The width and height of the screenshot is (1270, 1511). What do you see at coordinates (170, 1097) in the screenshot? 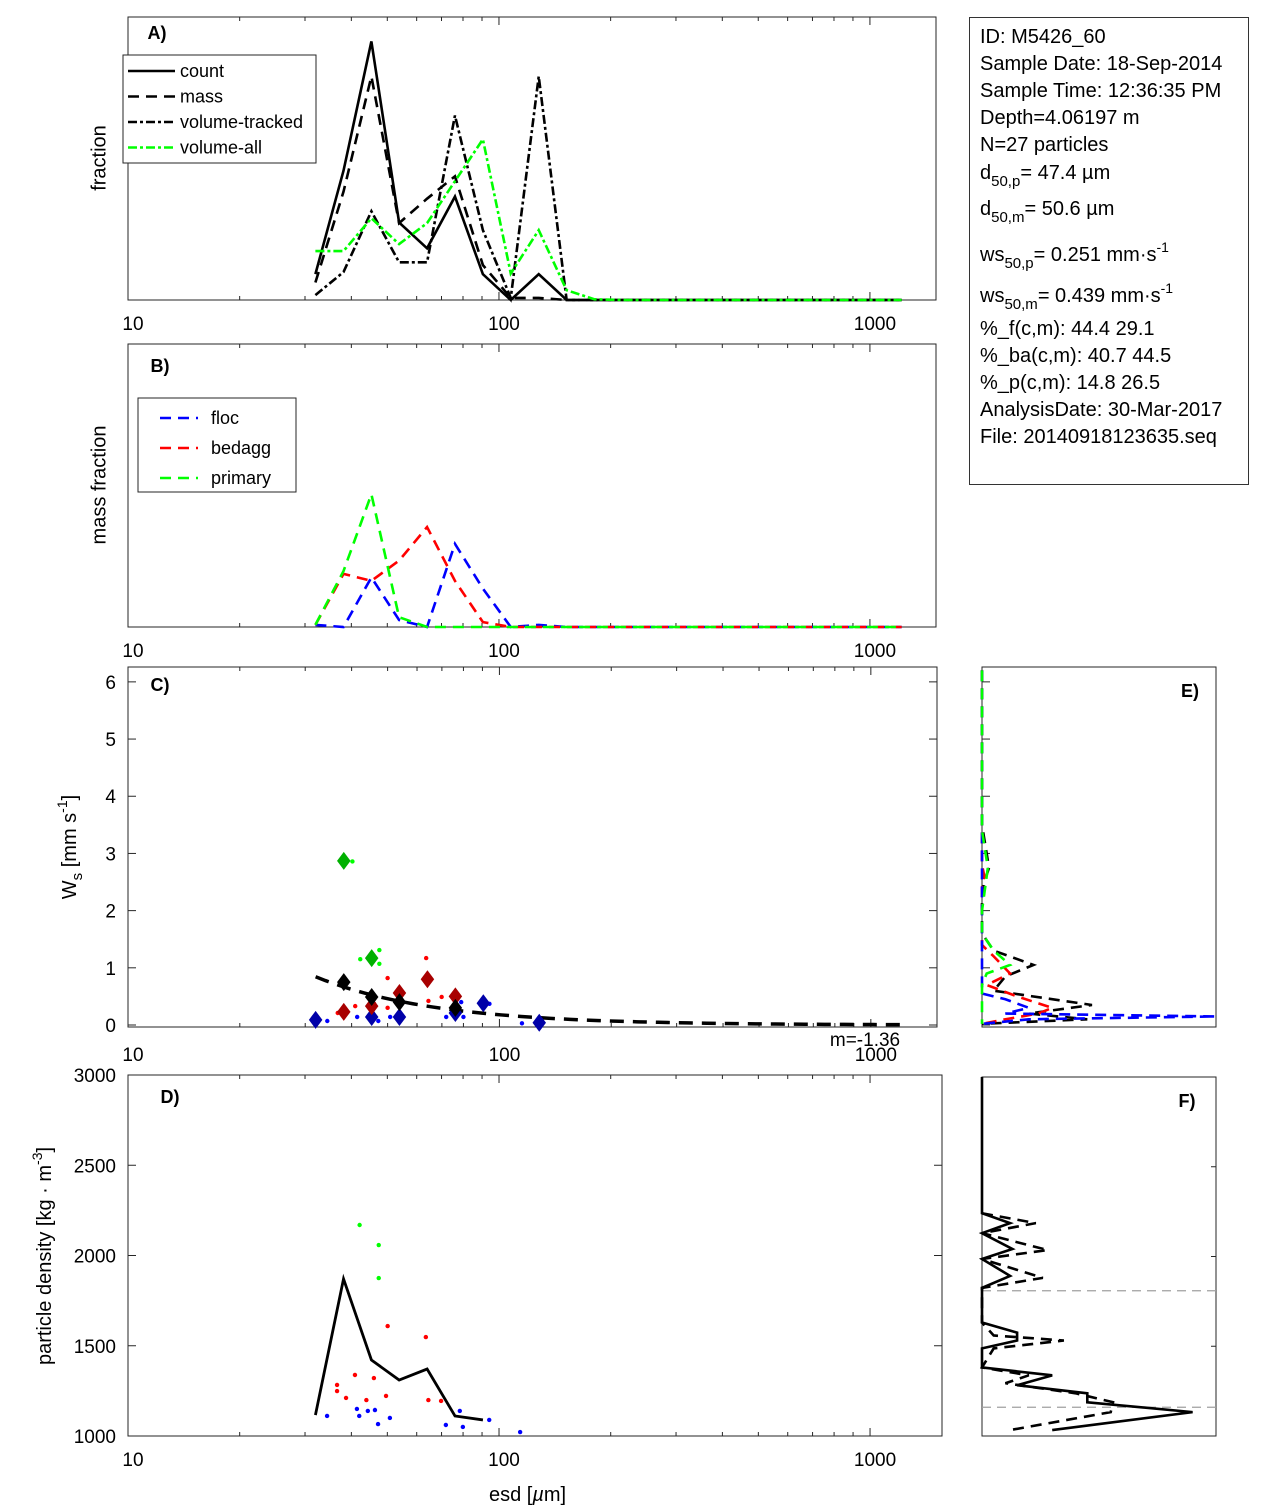
I see `panel-label: D)` at bounding box center [170, 1097].